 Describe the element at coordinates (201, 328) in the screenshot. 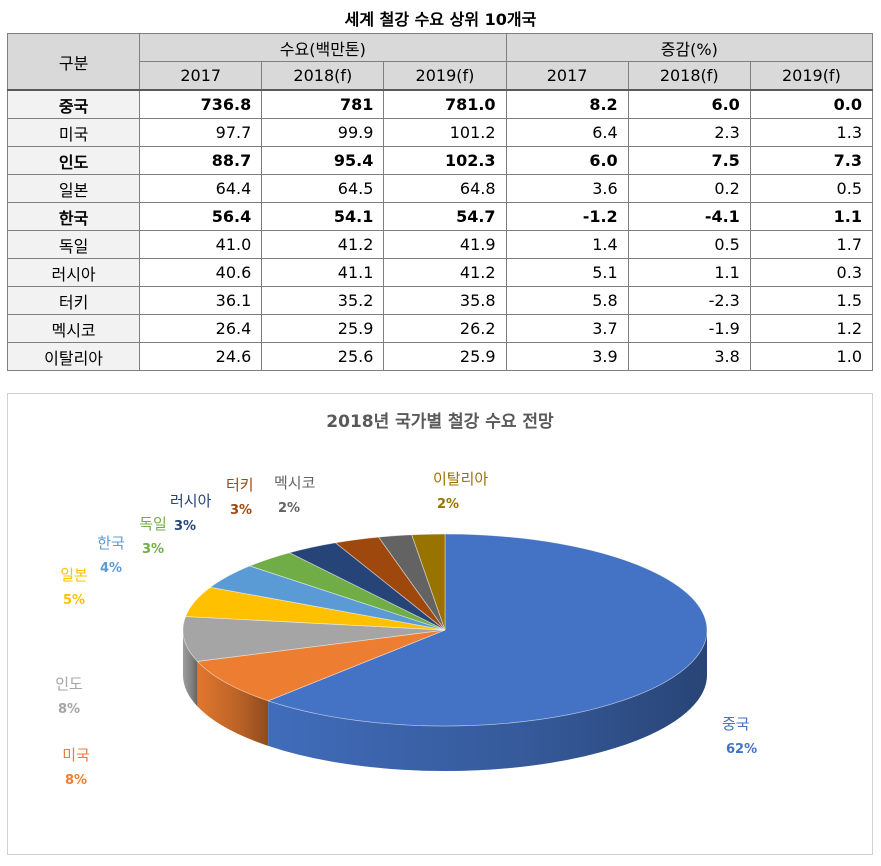

I see `demand-cell: 26.4` at that location.